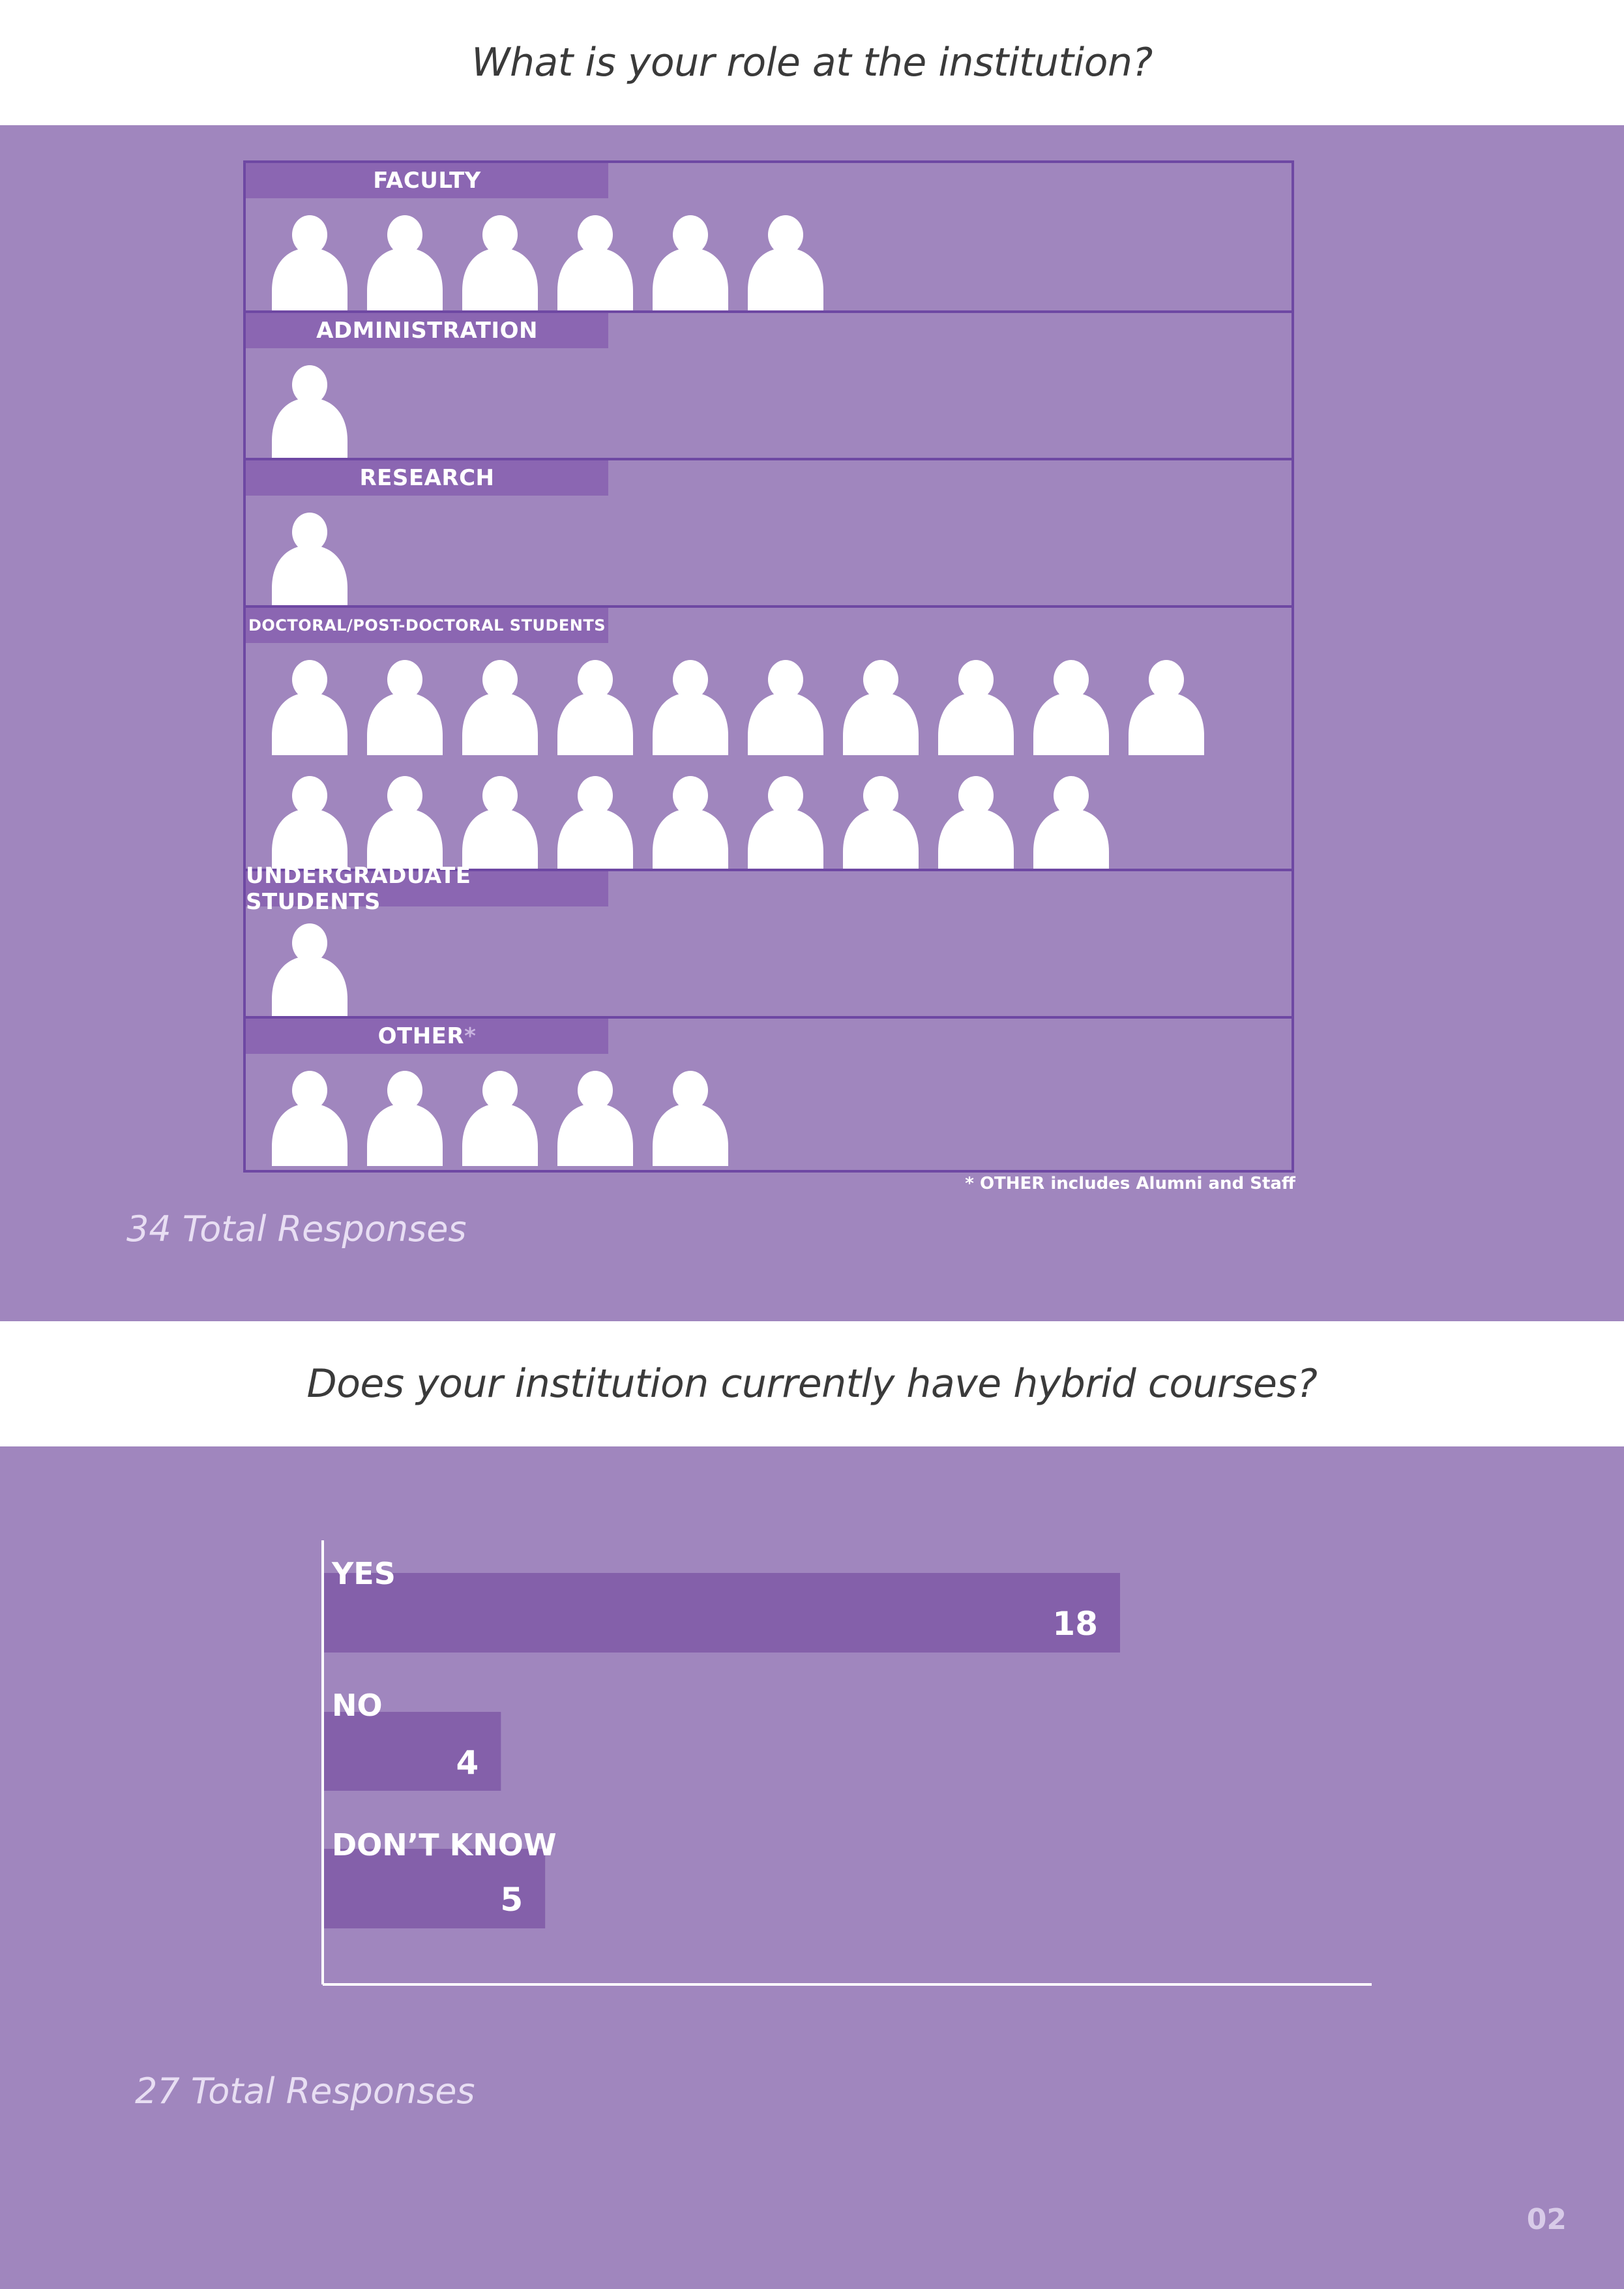  What do you see at coordinates (427, 889) in the screenshot?
I see `role-label-undergraduate-students: UNDERGRADUATE STUDENTS` at bounding box center [427, 889].